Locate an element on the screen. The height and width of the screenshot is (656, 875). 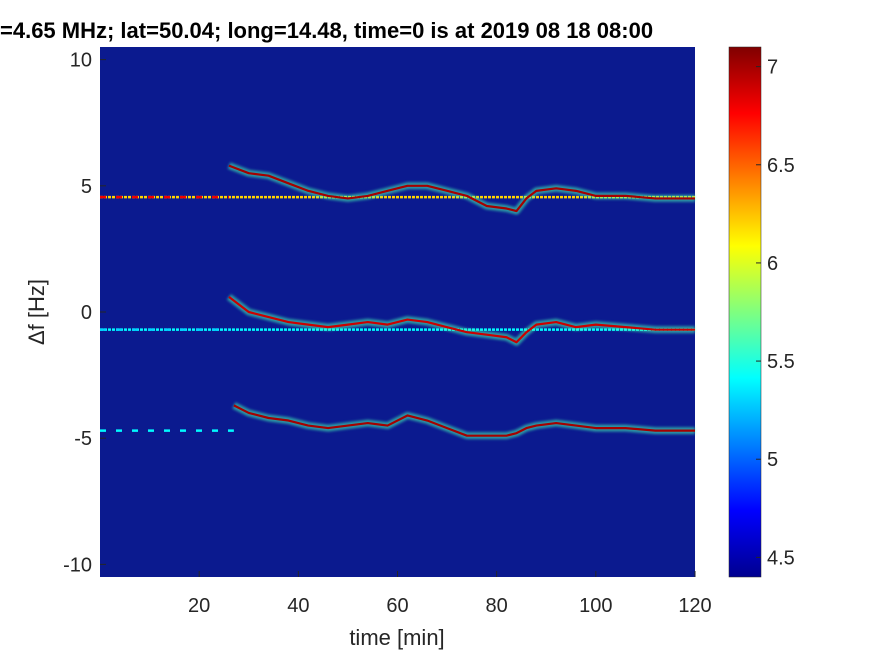
y-tick-label-0: 0 is located at coordinates (86, 313).